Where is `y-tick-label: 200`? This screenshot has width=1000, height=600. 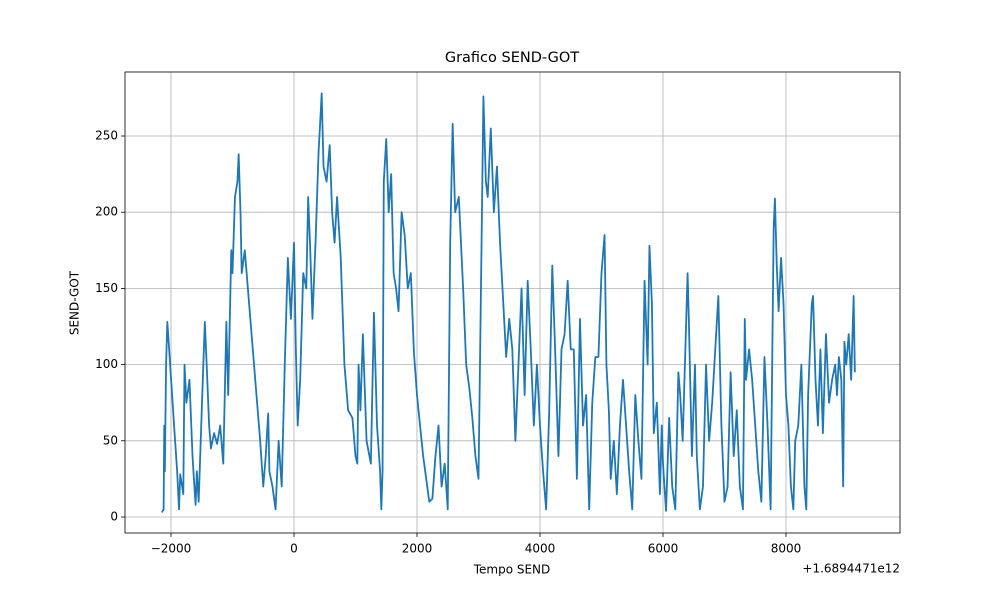
y-tick-label: 200 is located at coordinates (106, 212).